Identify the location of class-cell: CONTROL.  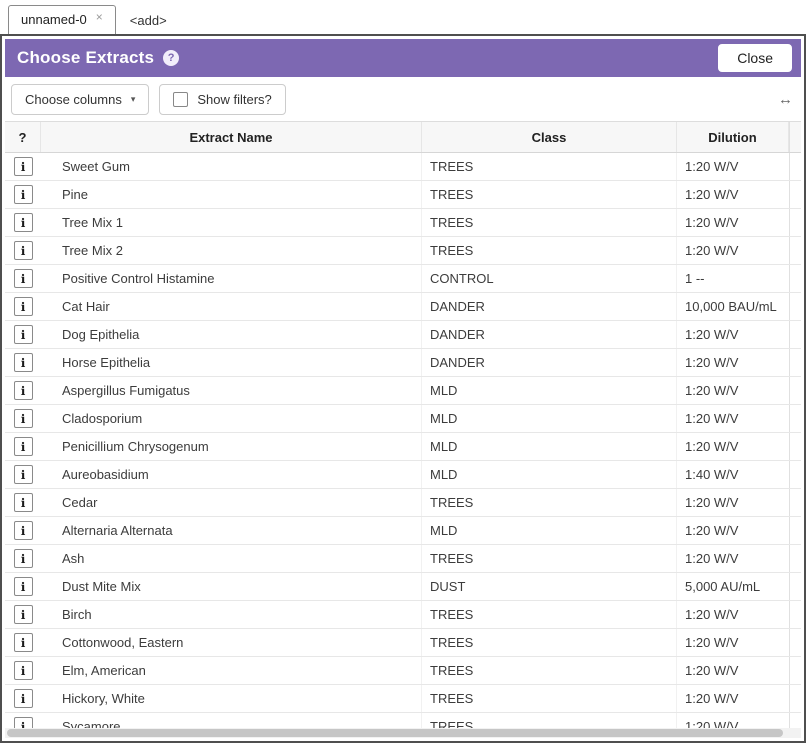
(549, 278).